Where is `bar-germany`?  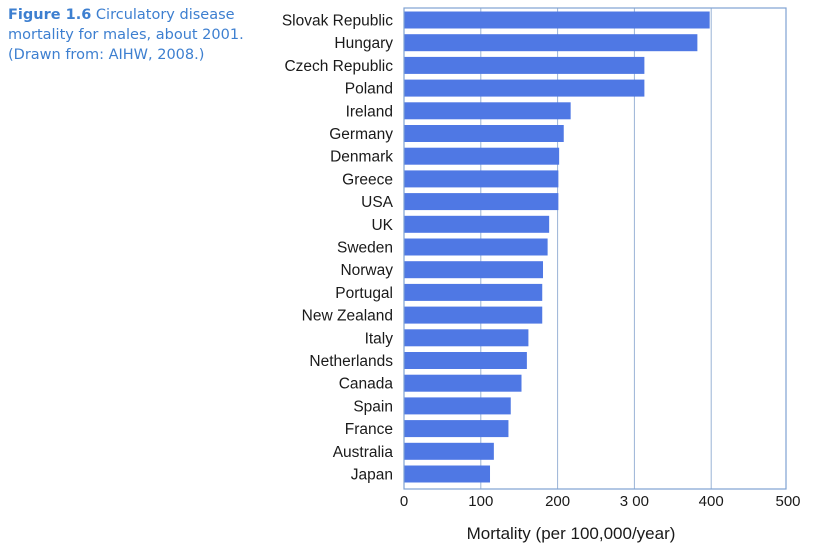
bar-germany is located at coordinates (484, 133).